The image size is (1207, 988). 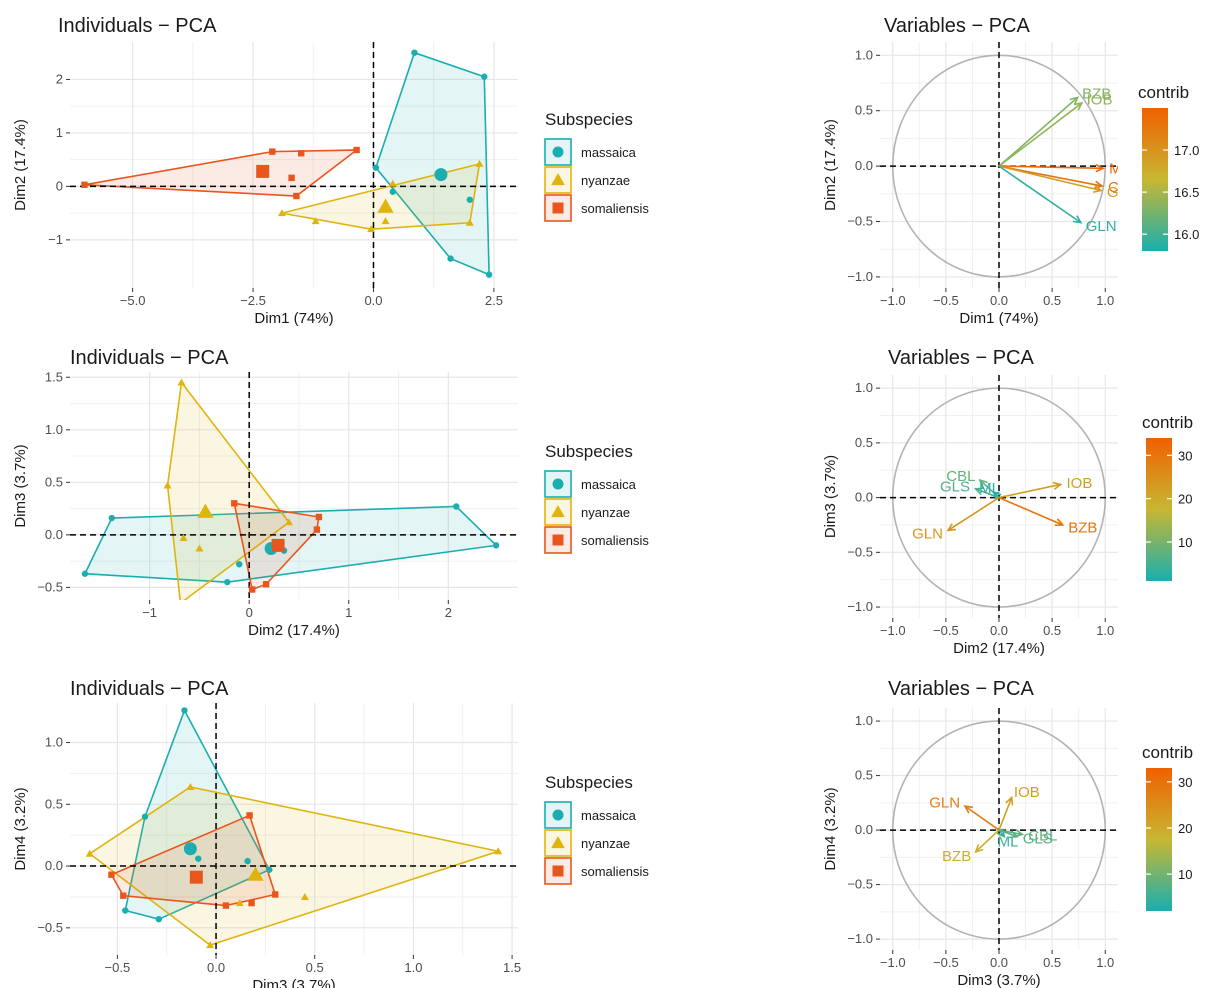 What do you see at coordinates (20, 828) in the screenshot?
I see `y-axis-label: Dim4 (3.2%)` at bounding box center [20, 828].